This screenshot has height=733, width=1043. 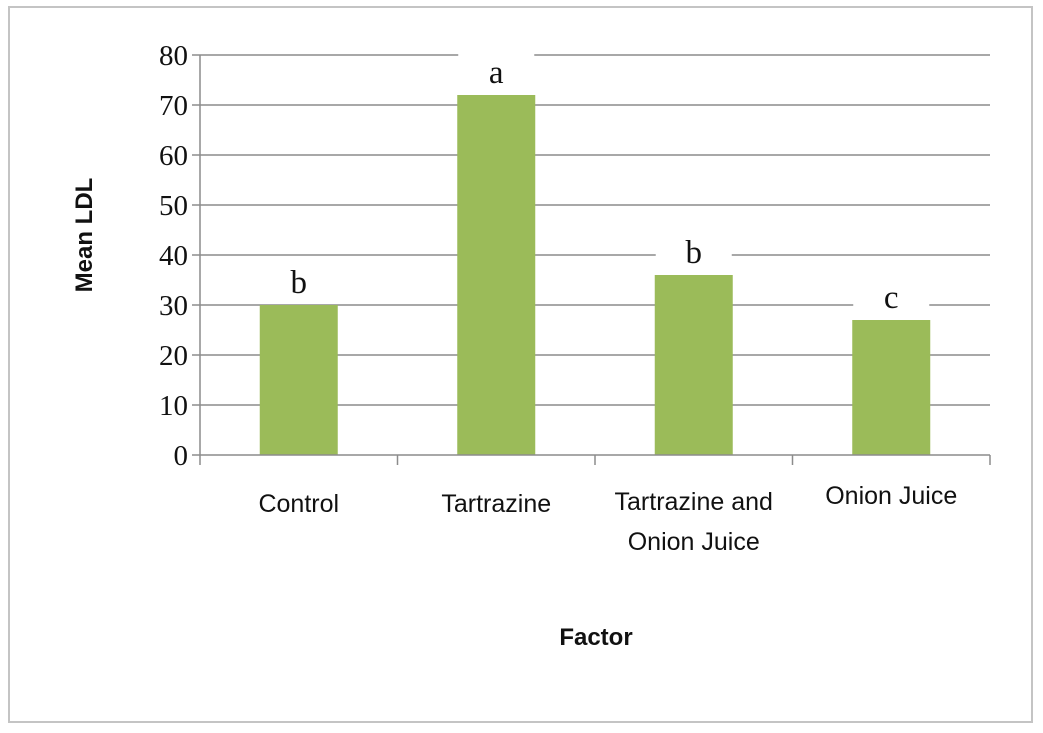 I want to click on x-category-label-line: Tartrazine, so click(x=496, y=504).